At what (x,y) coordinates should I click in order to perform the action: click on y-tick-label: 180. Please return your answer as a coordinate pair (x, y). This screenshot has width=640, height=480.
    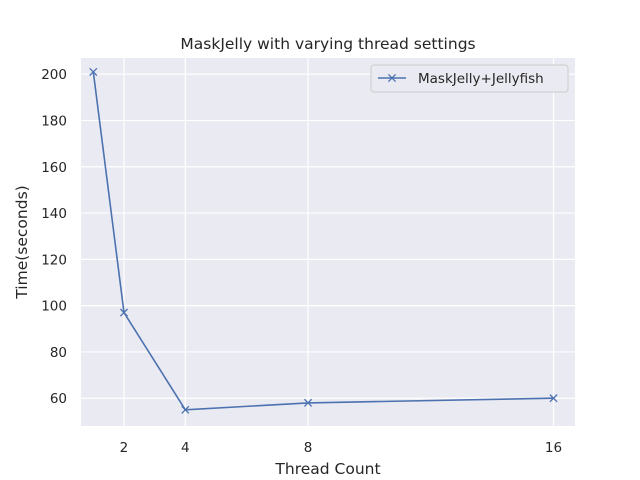
    Looking at the image, I should click on (54, 121).